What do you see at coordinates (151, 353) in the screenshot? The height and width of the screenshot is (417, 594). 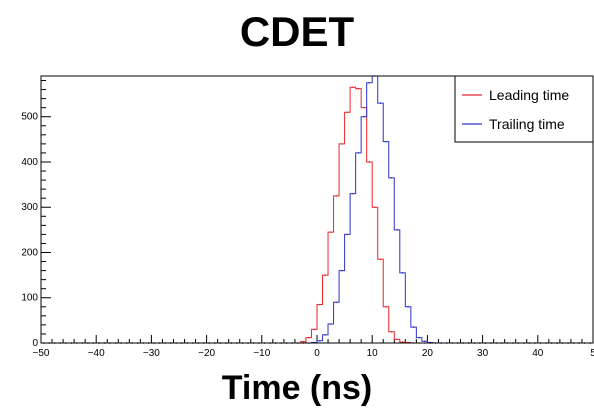 I see `x-tick-label: −30` at bounding box center [151, 353].